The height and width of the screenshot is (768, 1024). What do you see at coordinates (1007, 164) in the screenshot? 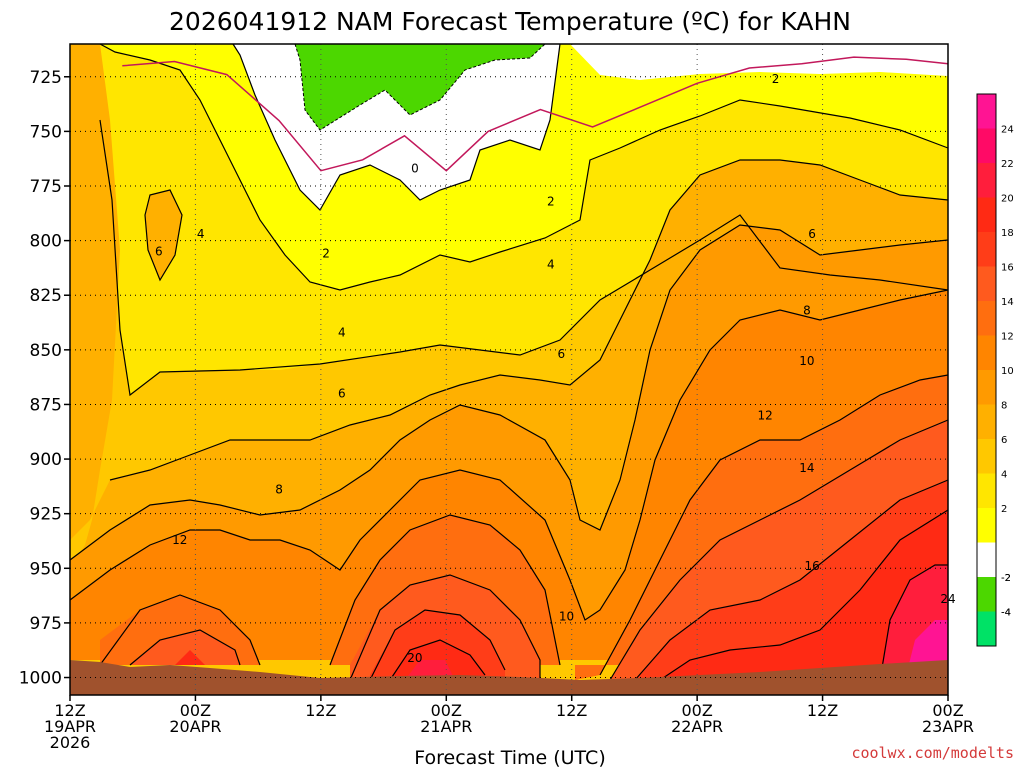
I see `colorbar-label: 22` at bounding box center [1007, 164].